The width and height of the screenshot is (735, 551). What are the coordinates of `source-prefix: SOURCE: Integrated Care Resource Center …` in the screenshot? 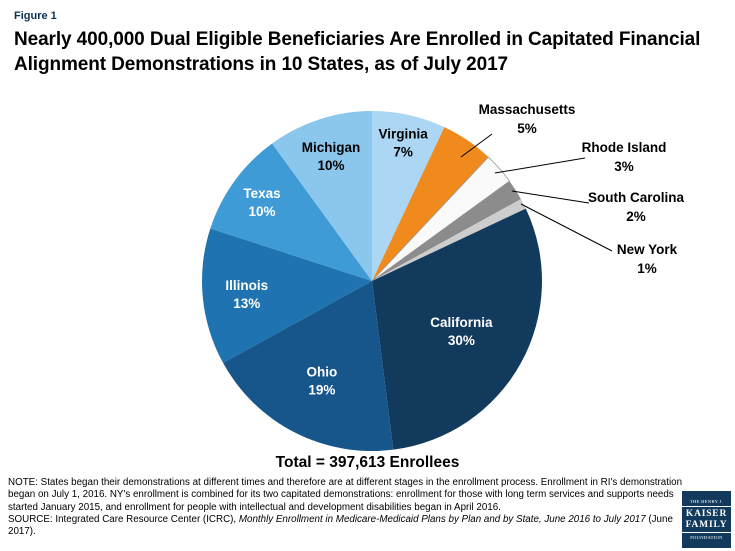 It's located at (123, 520).